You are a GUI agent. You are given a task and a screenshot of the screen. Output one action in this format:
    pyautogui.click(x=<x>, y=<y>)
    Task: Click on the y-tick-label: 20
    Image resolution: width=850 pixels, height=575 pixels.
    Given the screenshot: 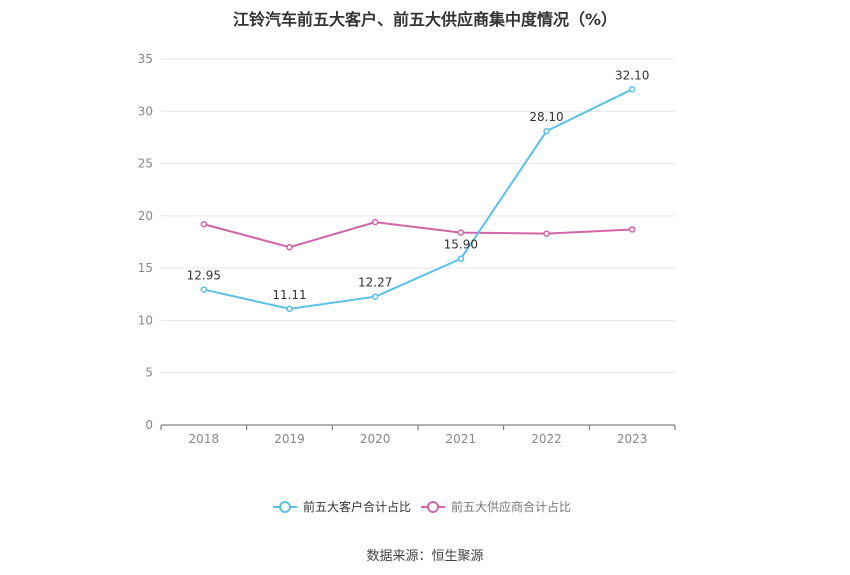 What is the action you would take?
    pyautogui.click(x=145, y=216)
    